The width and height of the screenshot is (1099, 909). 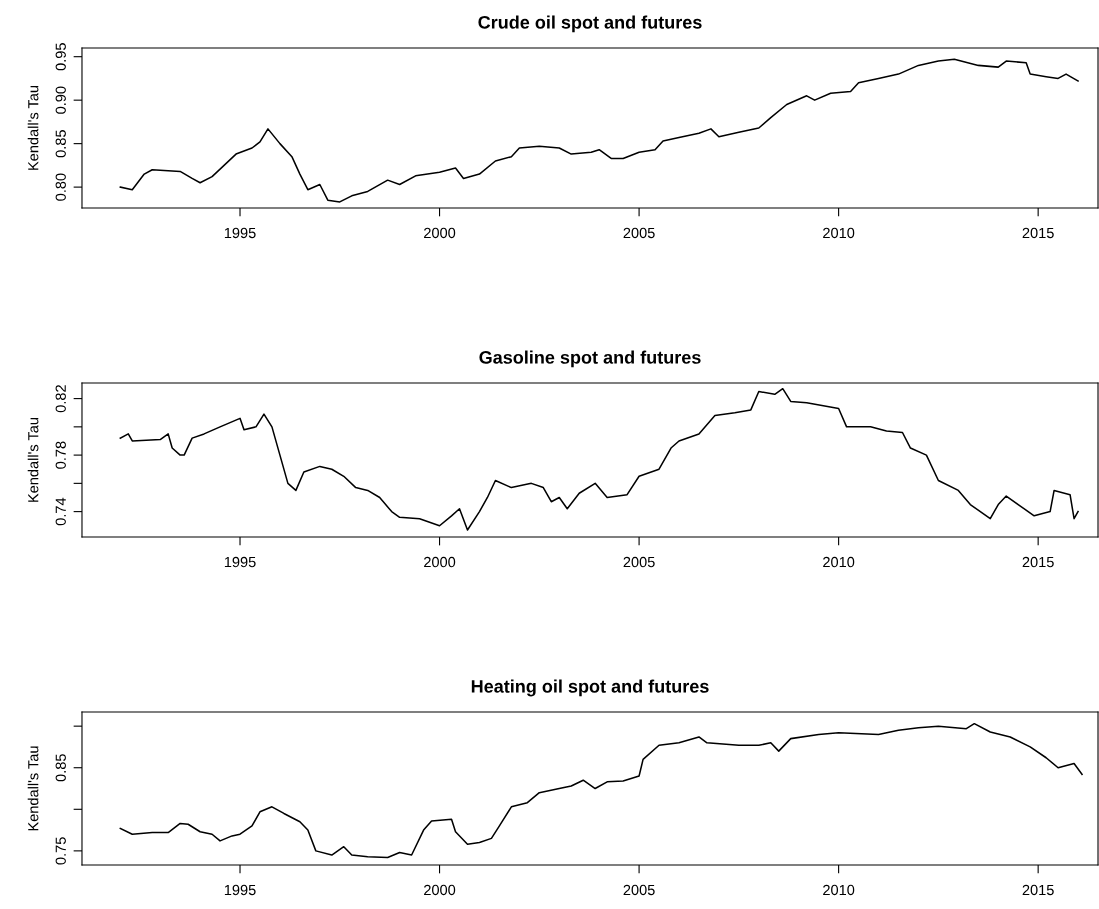 I want to click on y-tick-label: 0.75, so click(x=60, y=851).